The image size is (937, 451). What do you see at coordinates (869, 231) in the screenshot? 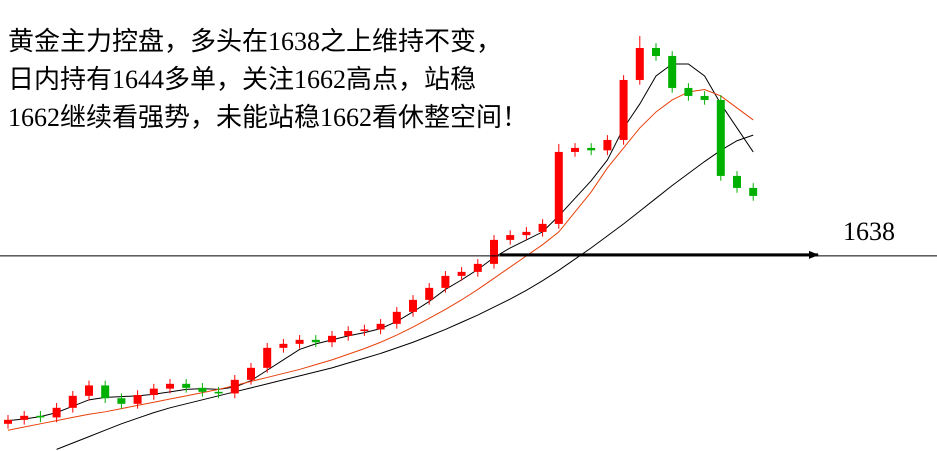
I see `level-label: 1638` at bounding box center [869, 231].